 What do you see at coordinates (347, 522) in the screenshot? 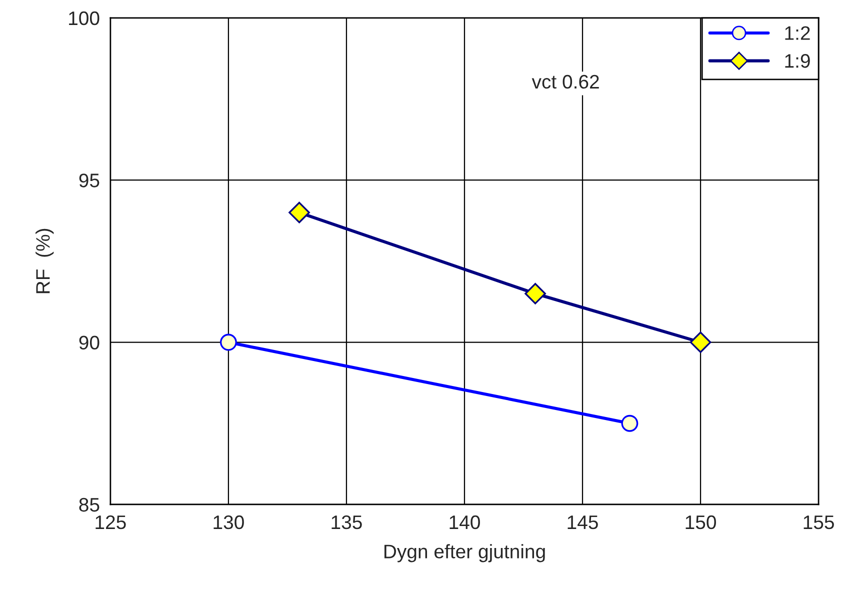
I see `x-tick-label: 135` at bounding box center [347, 522].